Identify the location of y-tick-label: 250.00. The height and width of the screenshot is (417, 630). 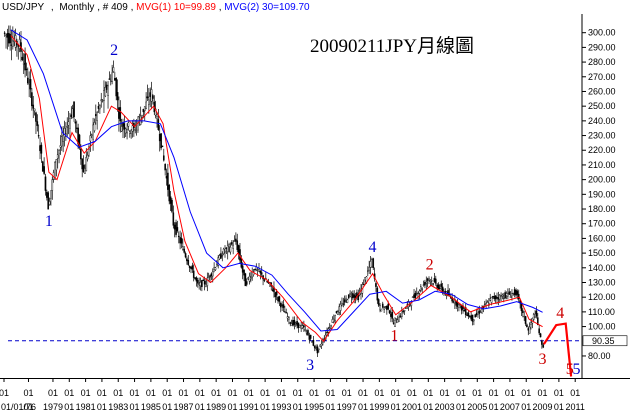
(602, 106).